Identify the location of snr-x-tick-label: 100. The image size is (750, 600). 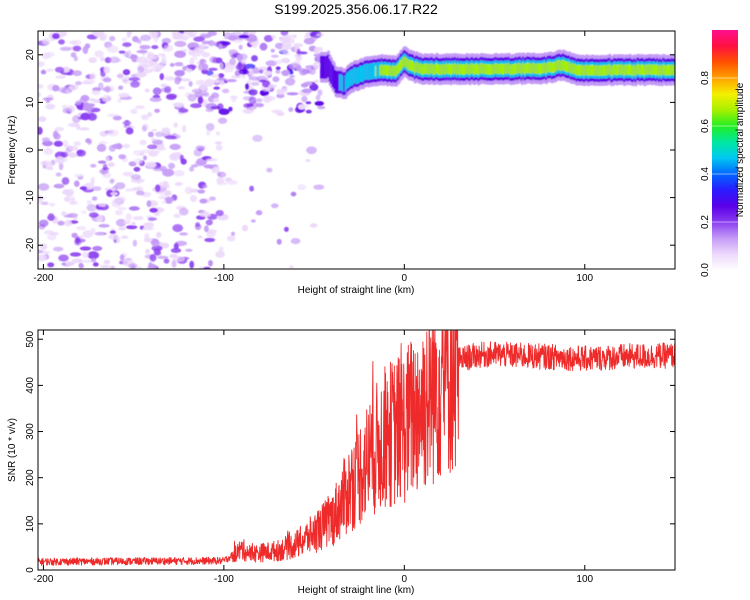
(584, 579).